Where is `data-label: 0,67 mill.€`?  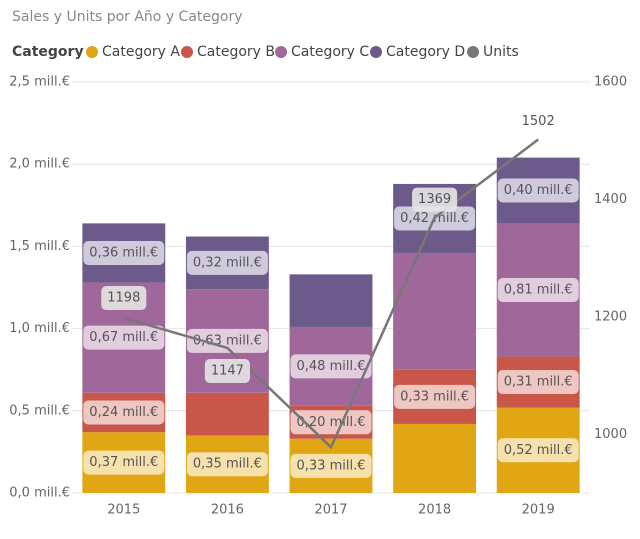 data-label: 0,67 mill.€ is located at coordinates (123, 337).